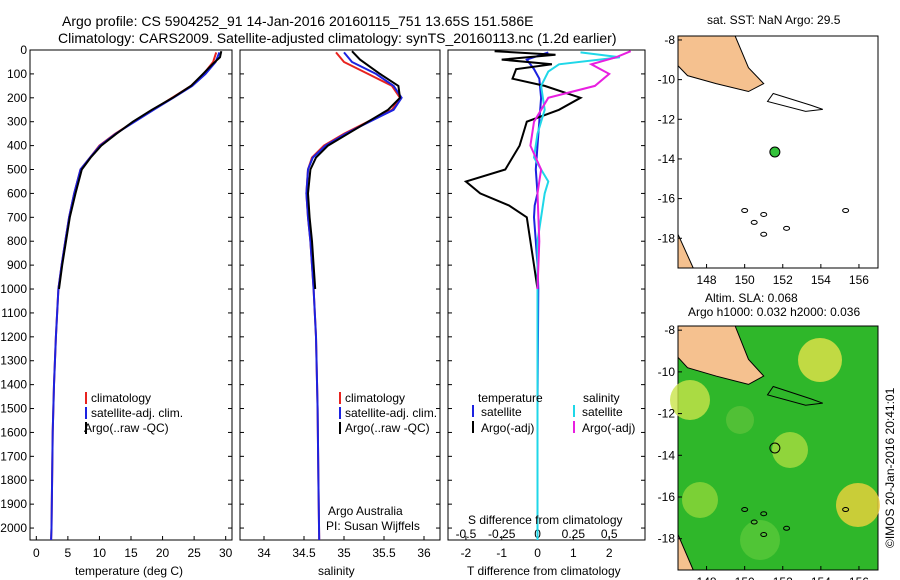 Image resolution: width=900 pixels, height=580 pixels. Describe the element at coordinates (13, 337) in the screenshot. I see `y-tick-label: 1200` at that location.